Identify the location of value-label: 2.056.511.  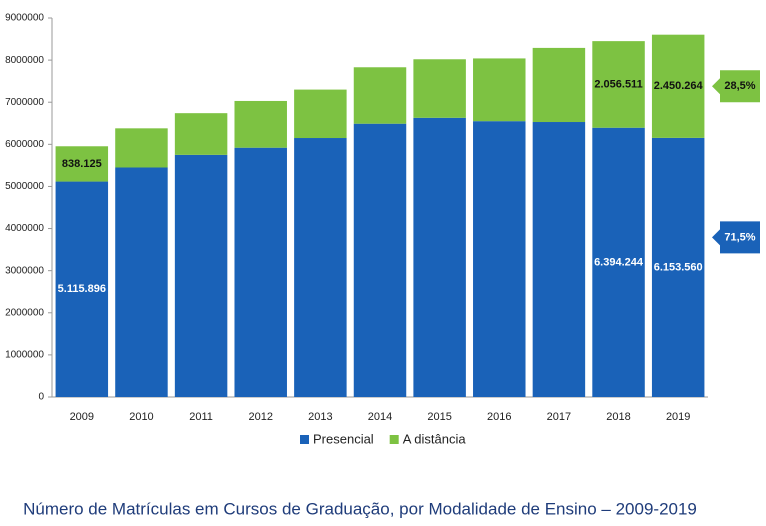
(618, 84).